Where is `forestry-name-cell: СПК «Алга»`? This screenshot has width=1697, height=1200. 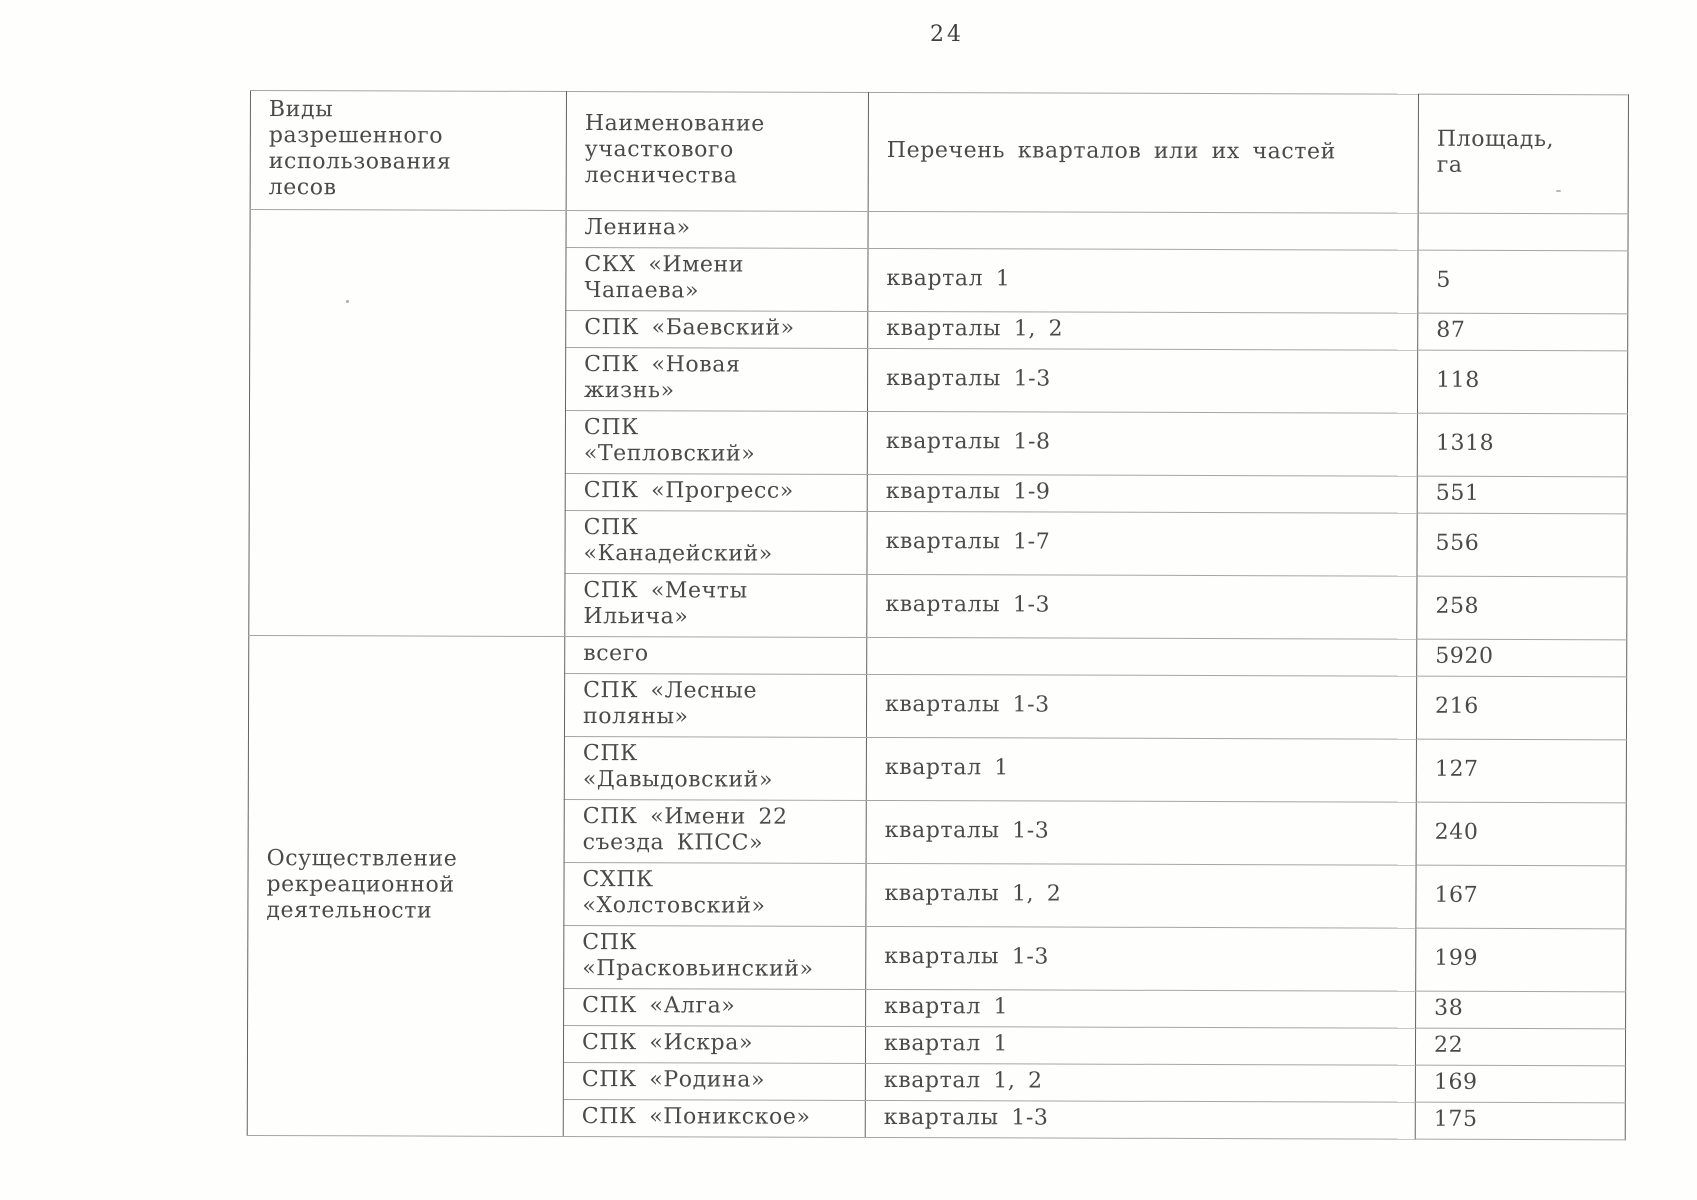 forestry-name-cell: СПК «Алга» is located at coordinates (714, 1007).